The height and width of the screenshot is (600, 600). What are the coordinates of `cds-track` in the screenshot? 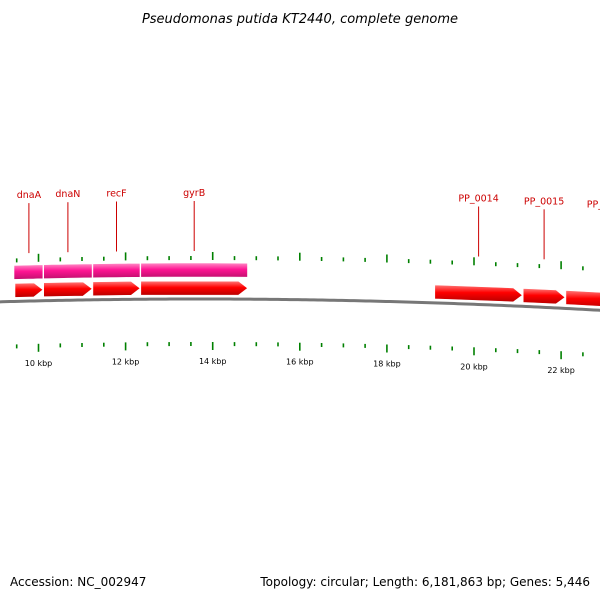 It's located at (130, 271).